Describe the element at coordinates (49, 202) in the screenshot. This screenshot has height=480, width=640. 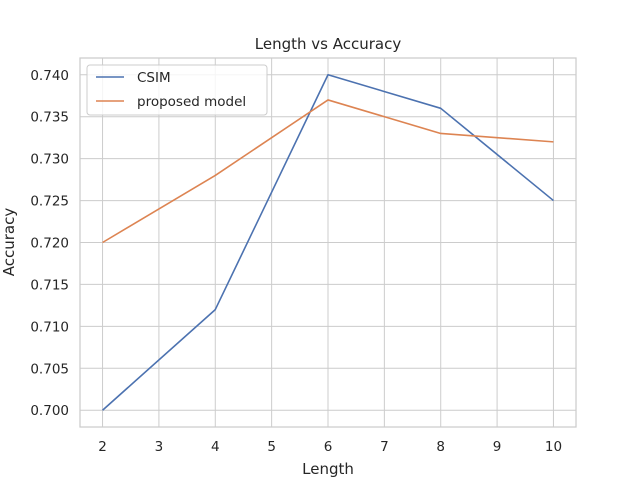
I see `y-tick-label: 0.725` at that location.